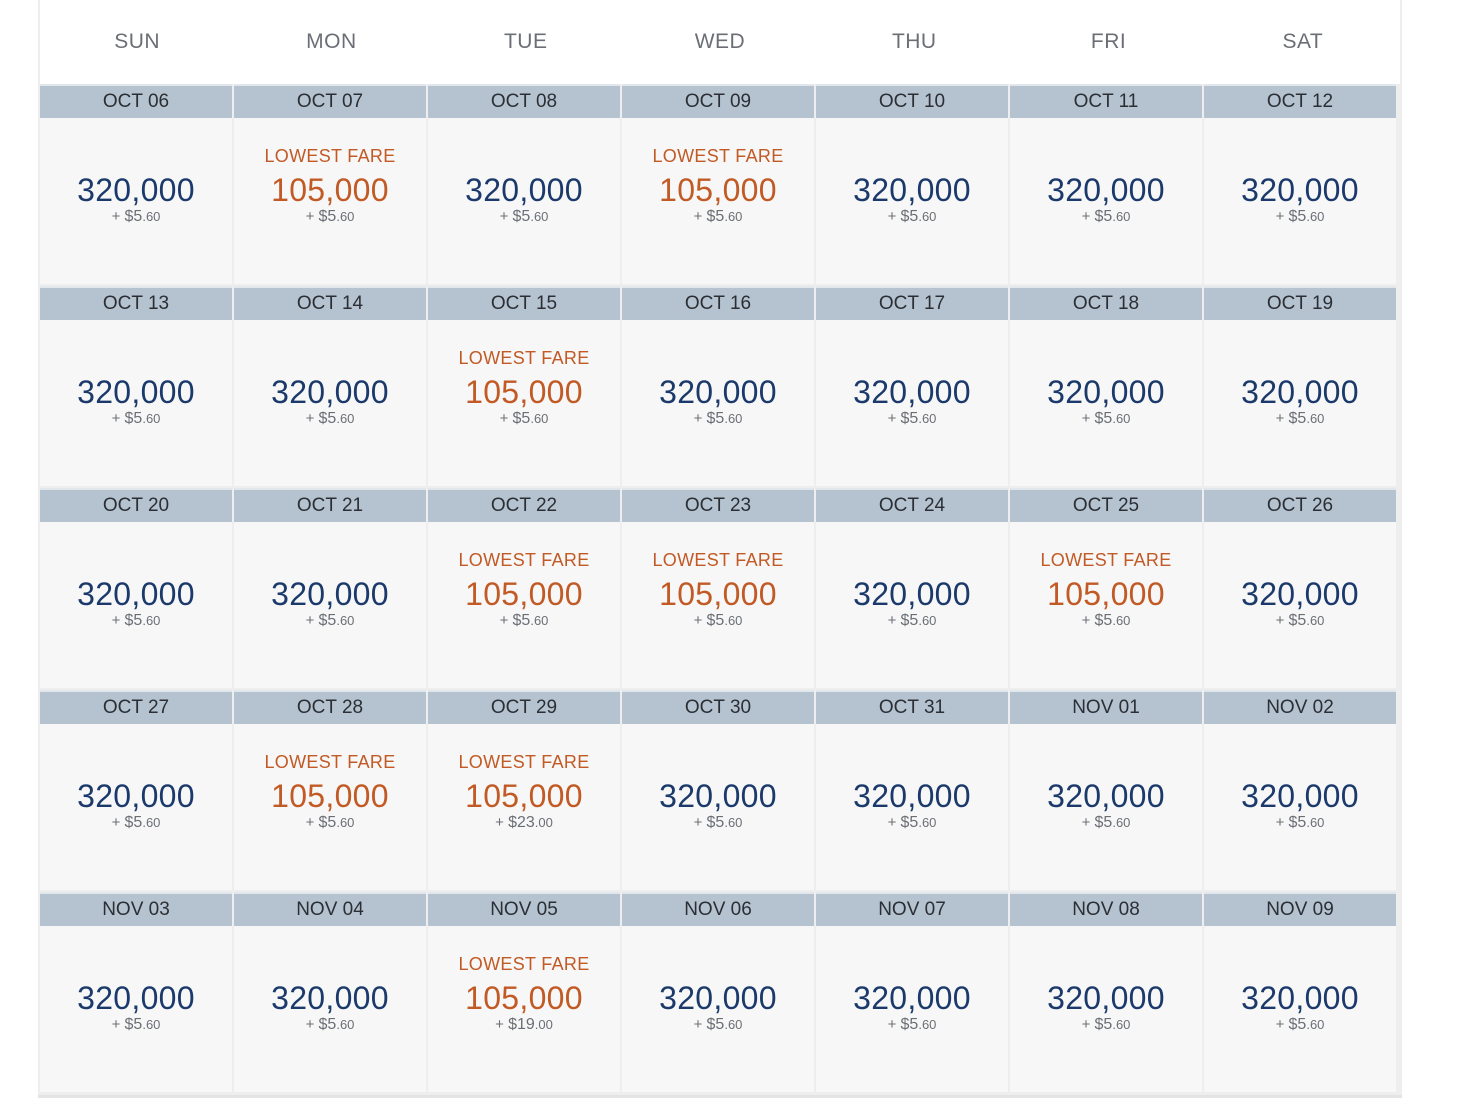  Describe the element at coordinates (524, 790) in the screenshot. I see `day-cell: OCT 29 LOWEST FARE 105,000 + $23.00` at that location.